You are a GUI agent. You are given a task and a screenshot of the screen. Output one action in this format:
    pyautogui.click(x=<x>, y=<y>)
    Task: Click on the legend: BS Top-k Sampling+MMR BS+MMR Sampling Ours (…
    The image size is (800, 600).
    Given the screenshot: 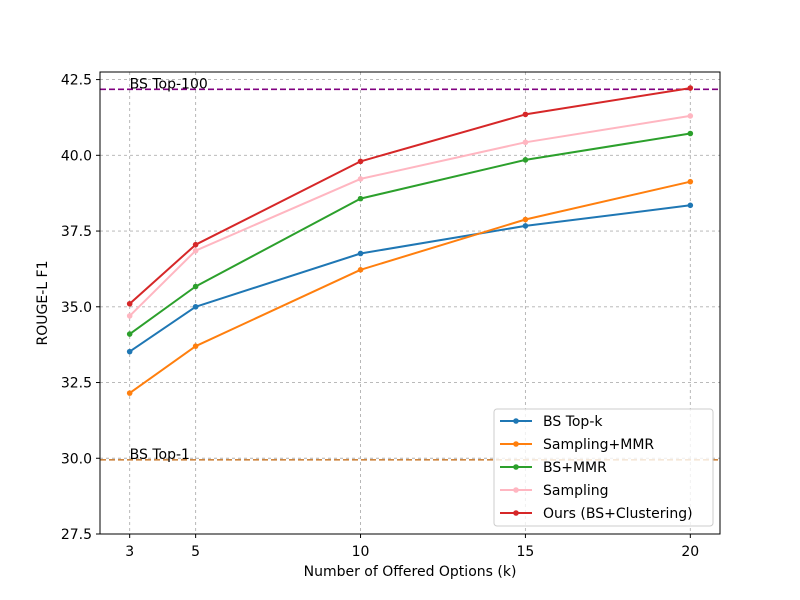 What is the action you would take?
    pyautogui.click(x=603, y=467)
    